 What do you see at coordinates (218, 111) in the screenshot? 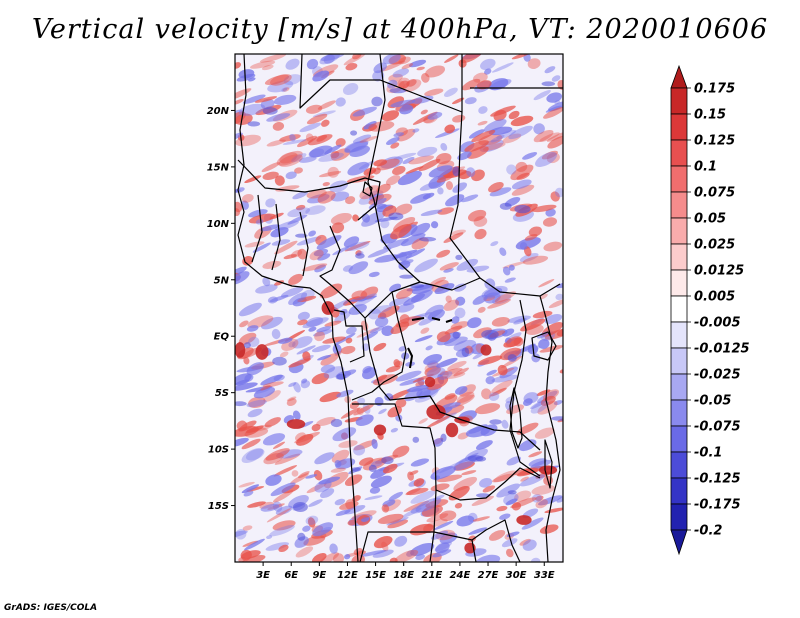
I see `lat-tick-label: 20N` at bounding box center [218, 111].